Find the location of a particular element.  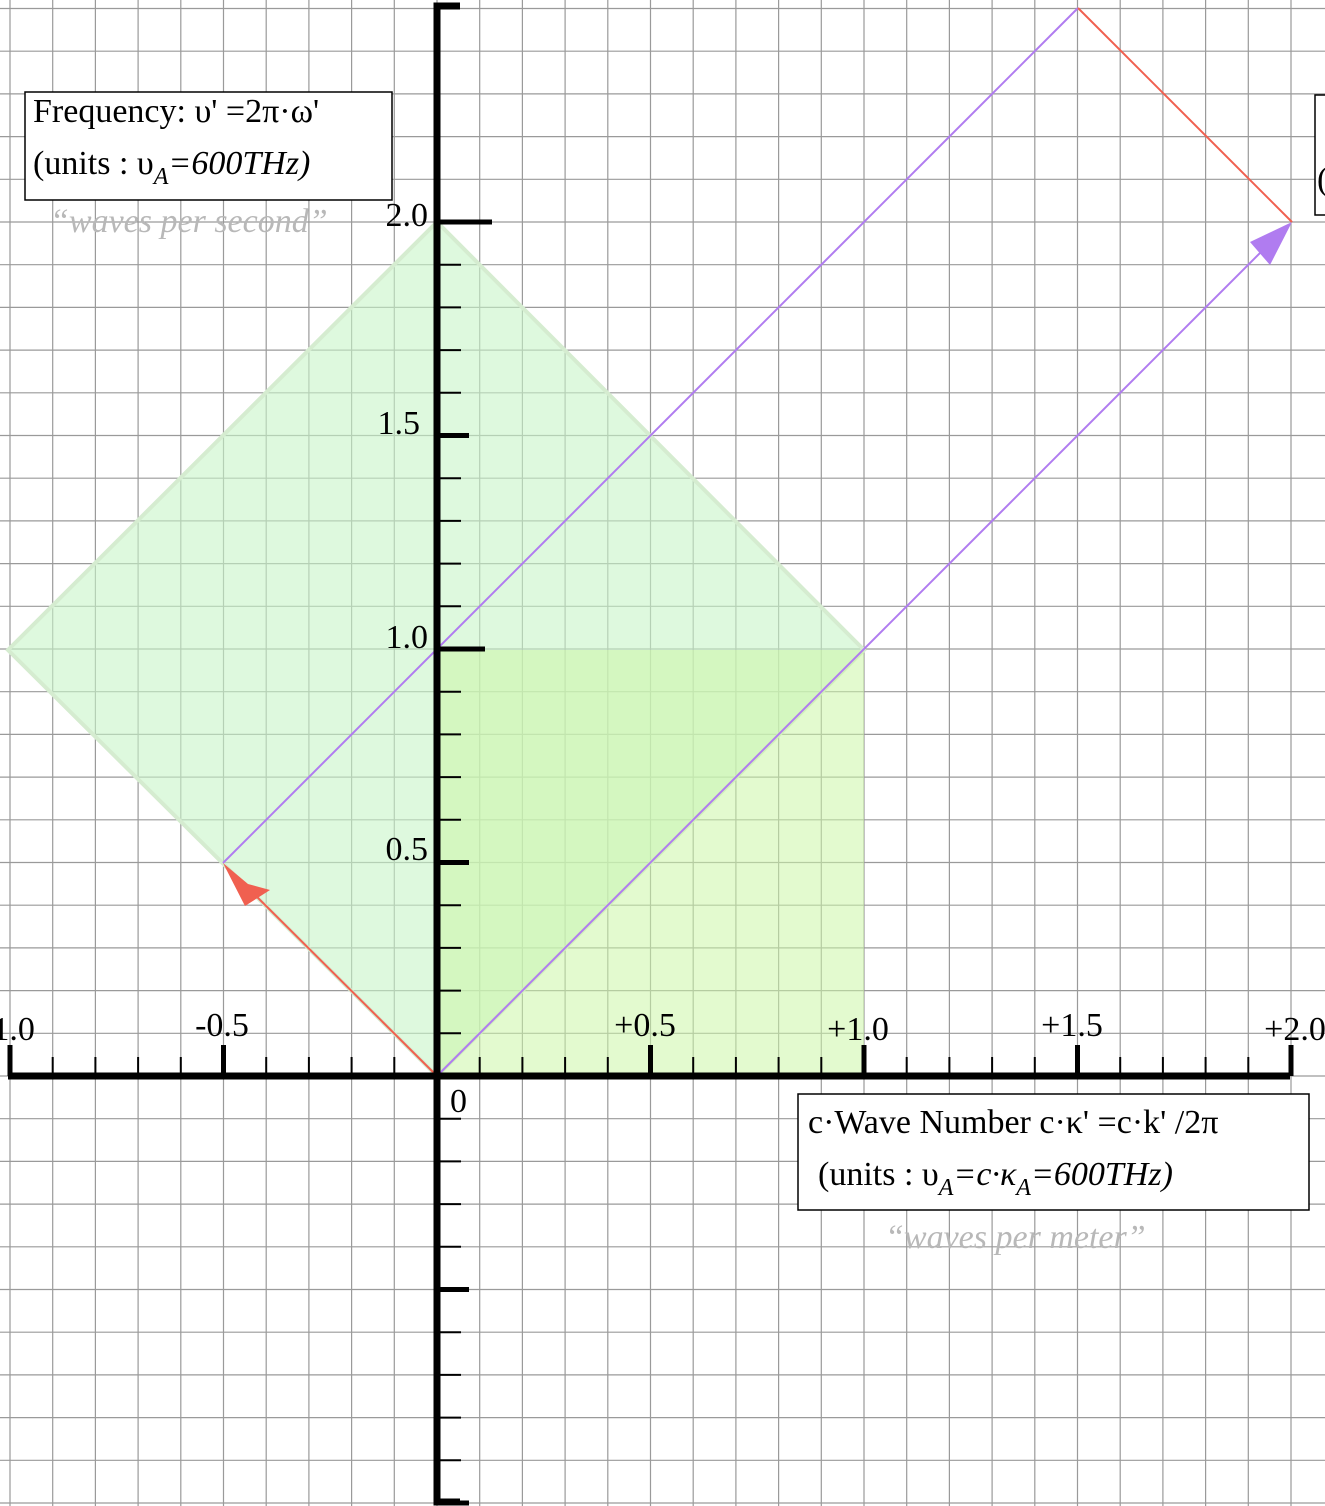

box-text: Frequency: υ' =2π·ω' is located at coordinates (176, 111).